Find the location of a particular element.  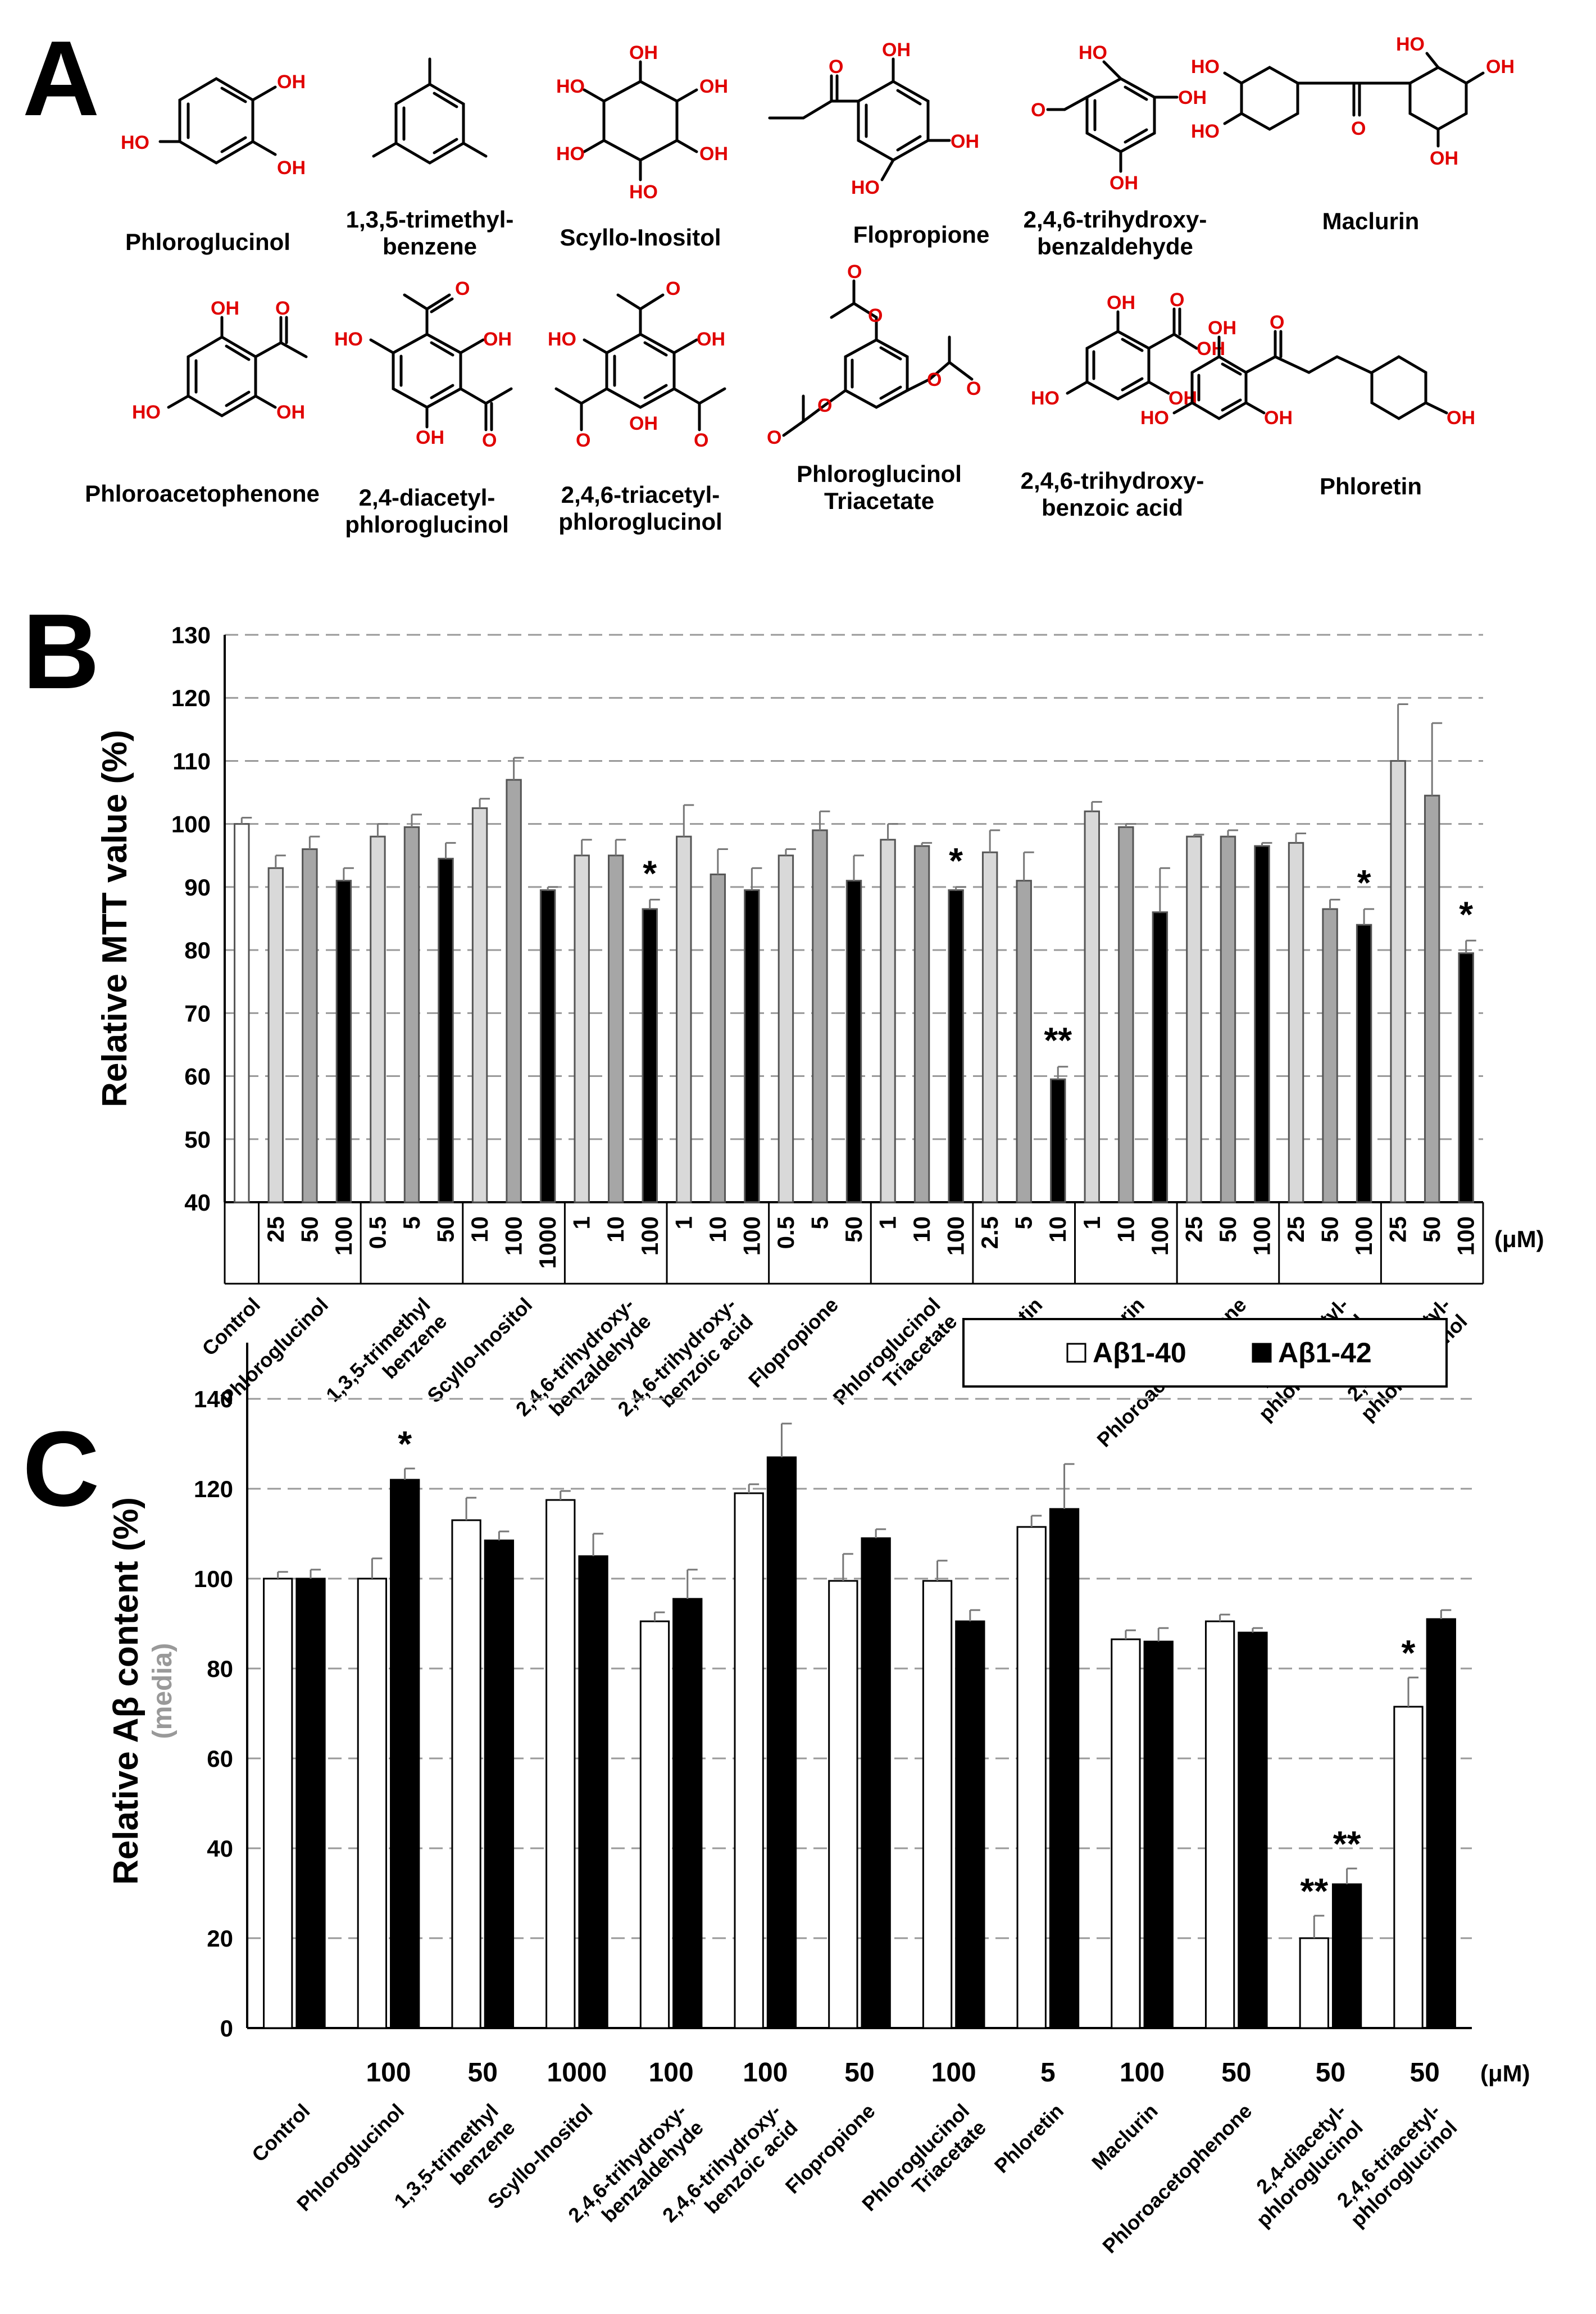

y-tick-label: 40 is located at coordinates (220, 1848).